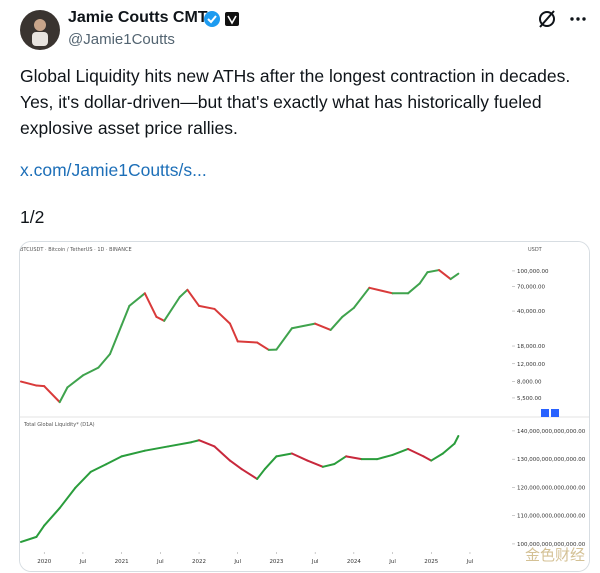 This screenshot has height=573, width=600. What do you see at coordinates (551, 517) in the screenshot?
I see `y-tick-label: 110,000,000,000,000.00` at bounding box center [551, 517].